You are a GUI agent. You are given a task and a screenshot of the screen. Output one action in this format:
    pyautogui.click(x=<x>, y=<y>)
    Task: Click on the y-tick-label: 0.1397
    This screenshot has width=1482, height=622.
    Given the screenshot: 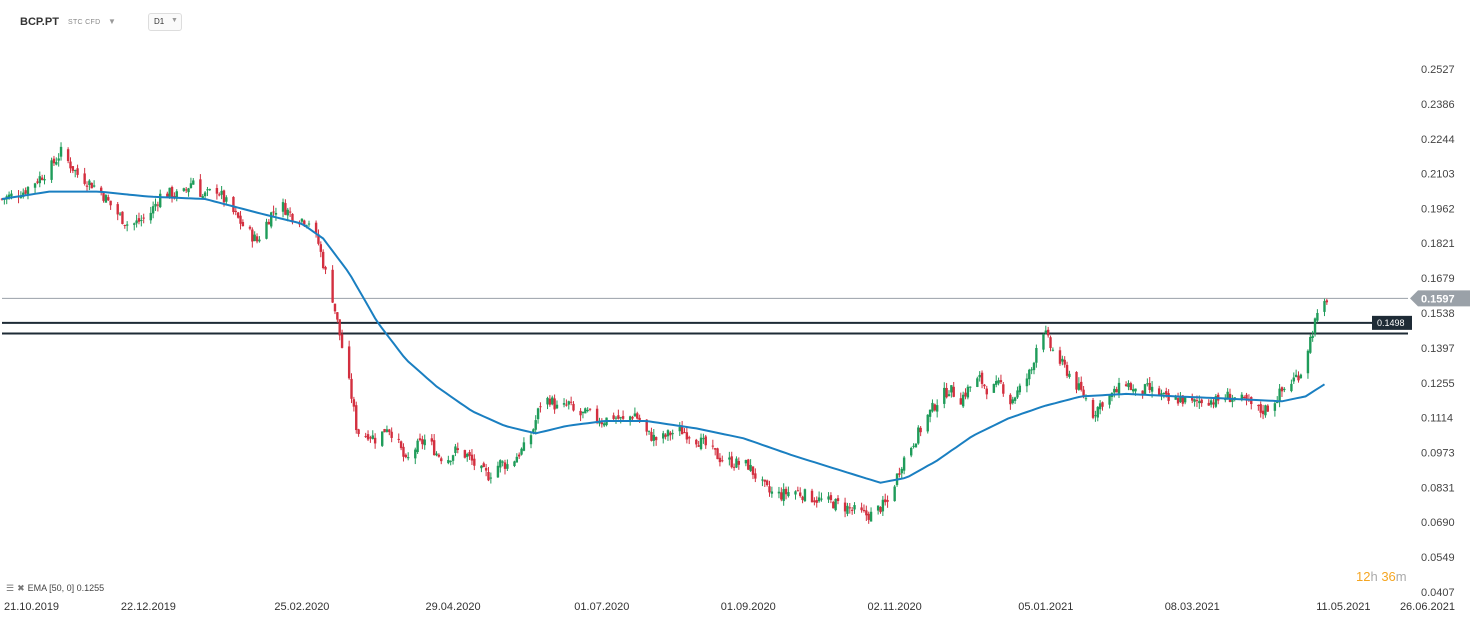 What is the action you would take?
    pyautogui.click(x=1438, y=349)
    